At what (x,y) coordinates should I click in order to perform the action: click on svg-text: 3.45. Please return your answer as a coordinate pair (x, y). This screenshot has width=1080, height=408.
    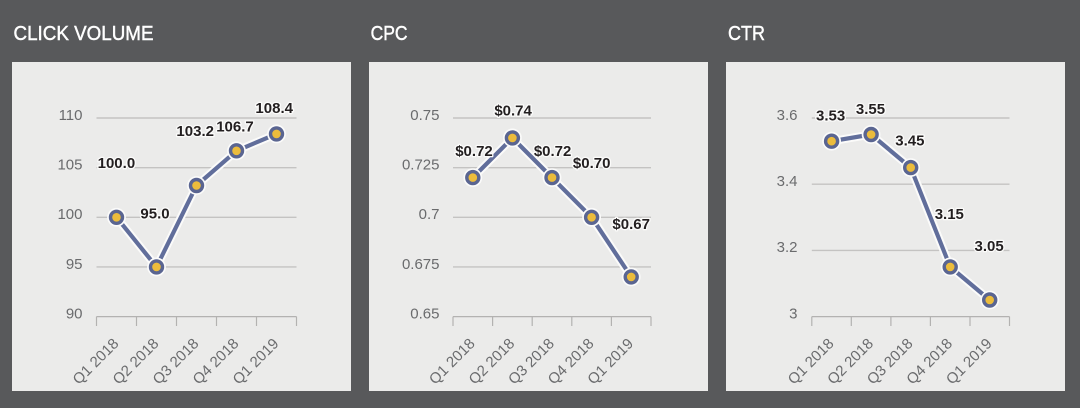
    Looking at the image, I should click on (909, 141).